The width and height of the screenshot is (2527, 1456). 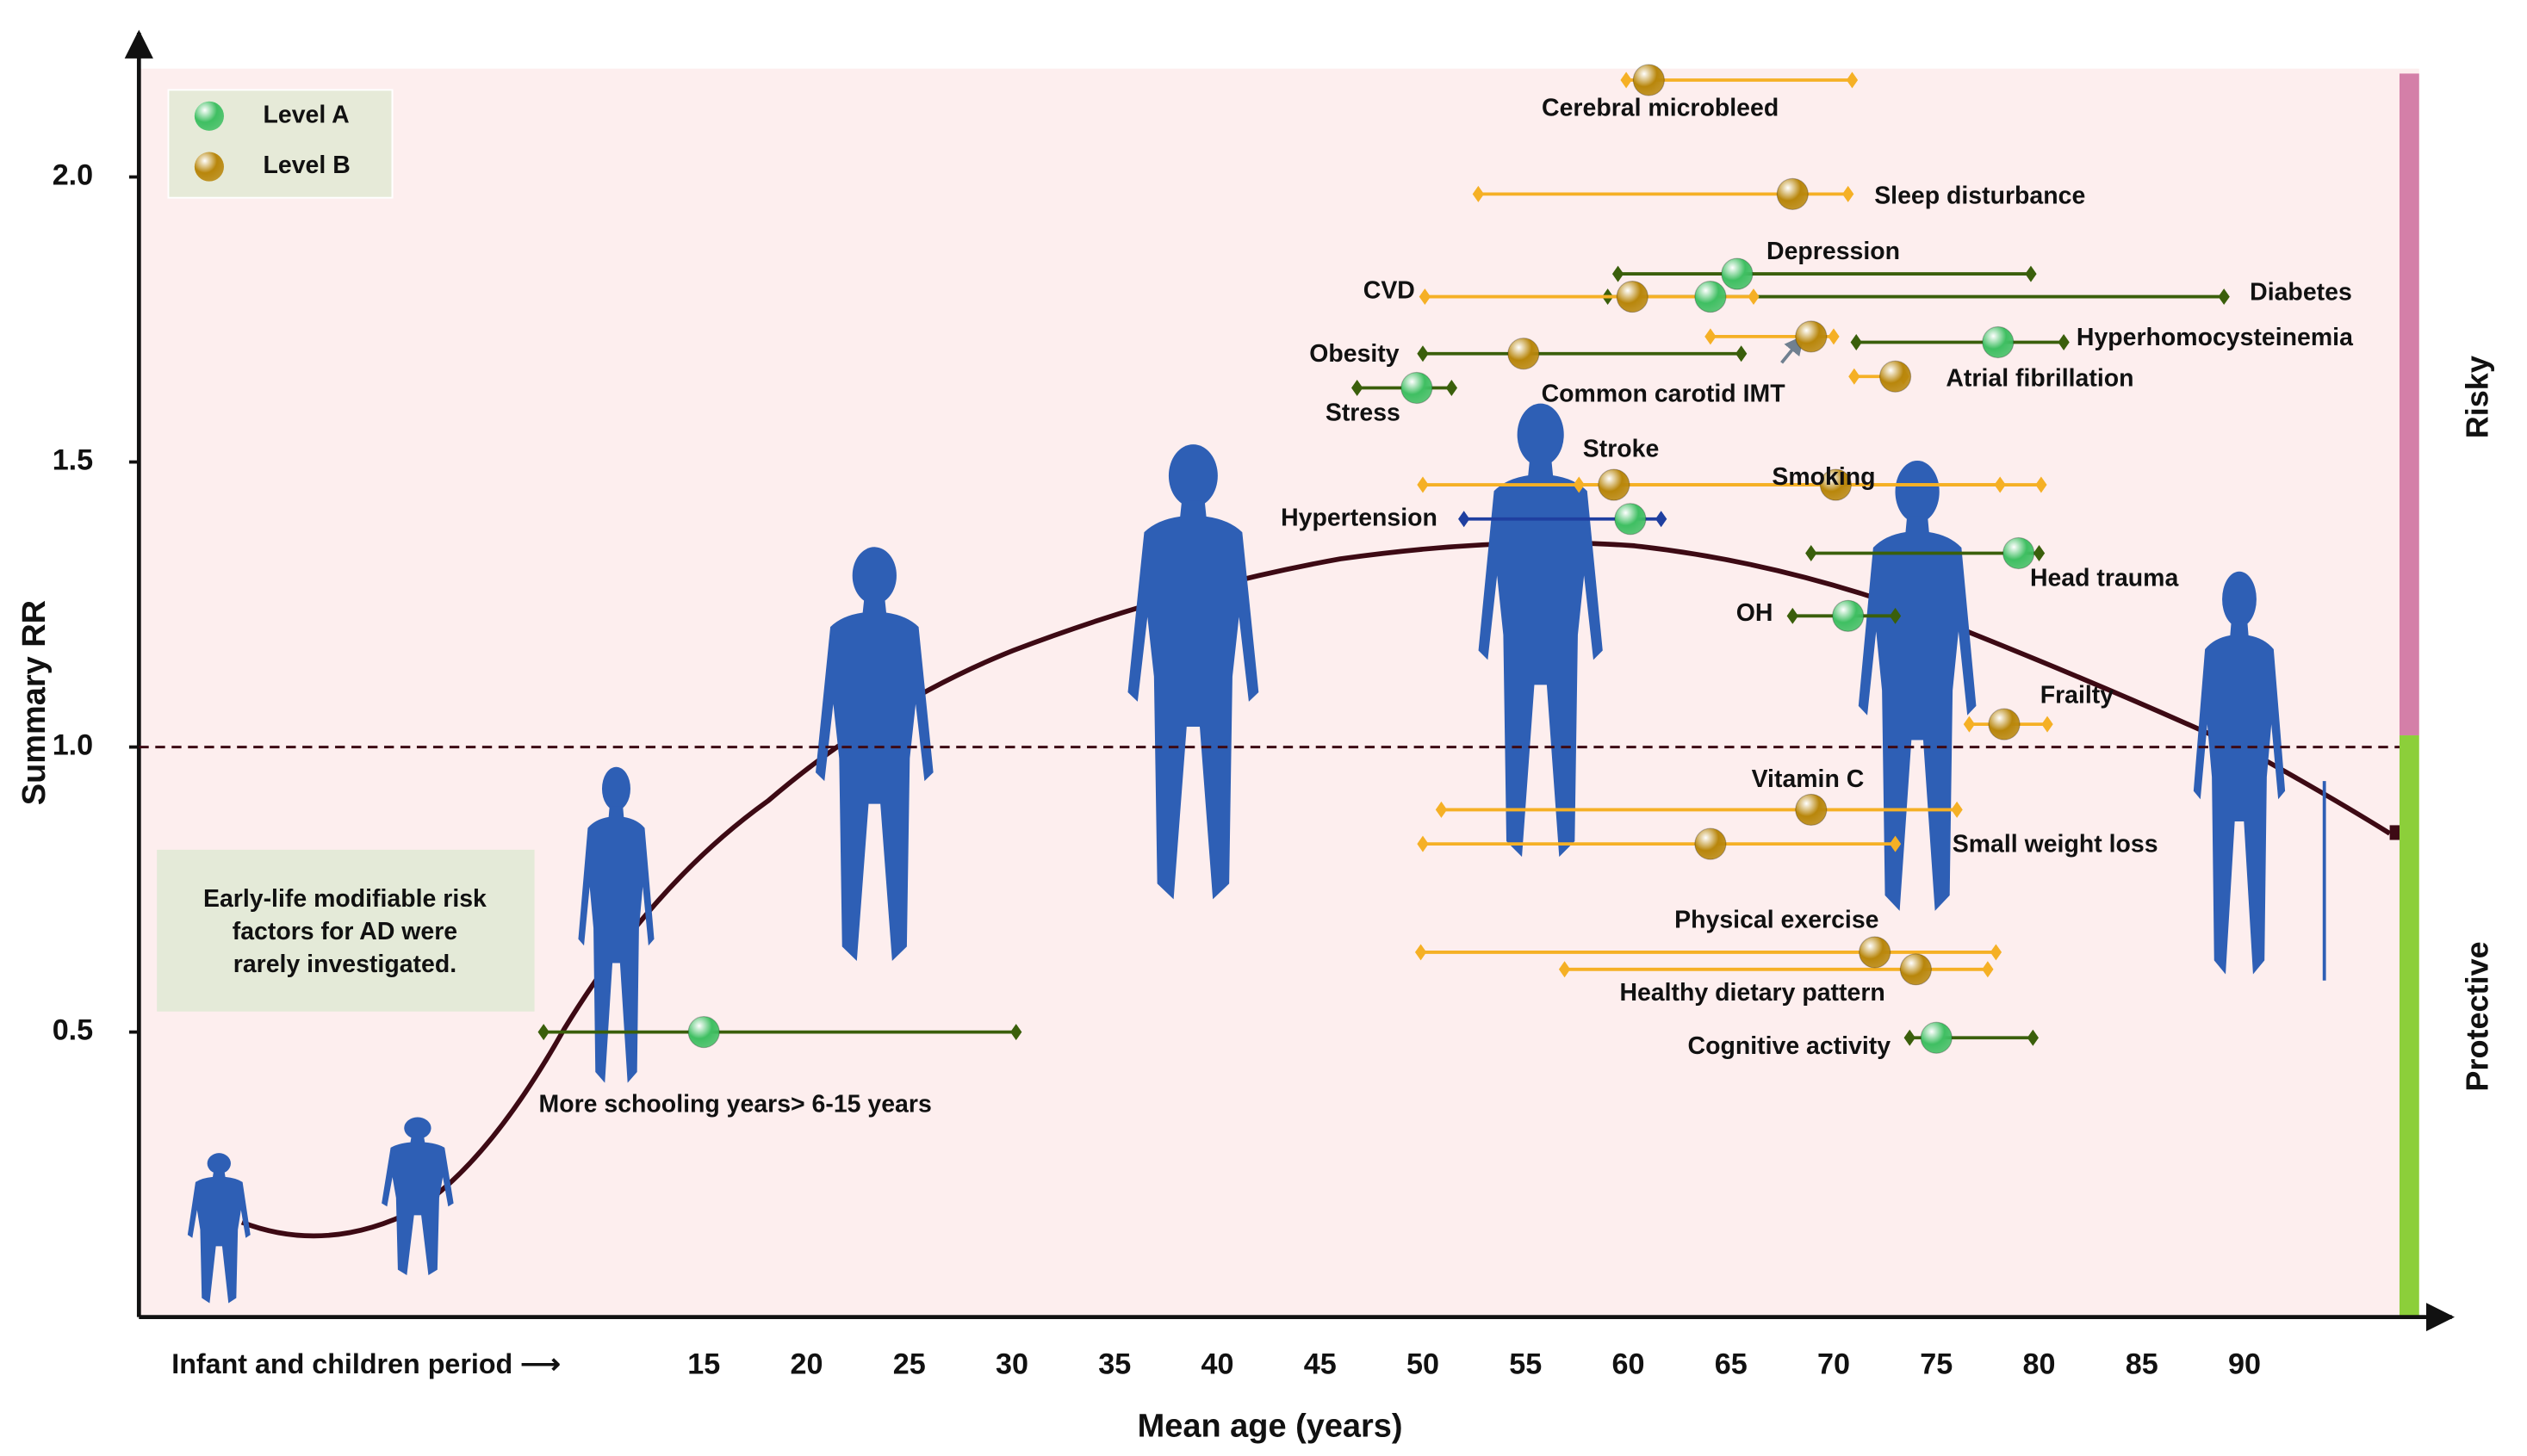 What do you see at coordinates (1354, 354) in the screenshot?
I see `point-label: Obesity` at bounding box center [1354, 354].